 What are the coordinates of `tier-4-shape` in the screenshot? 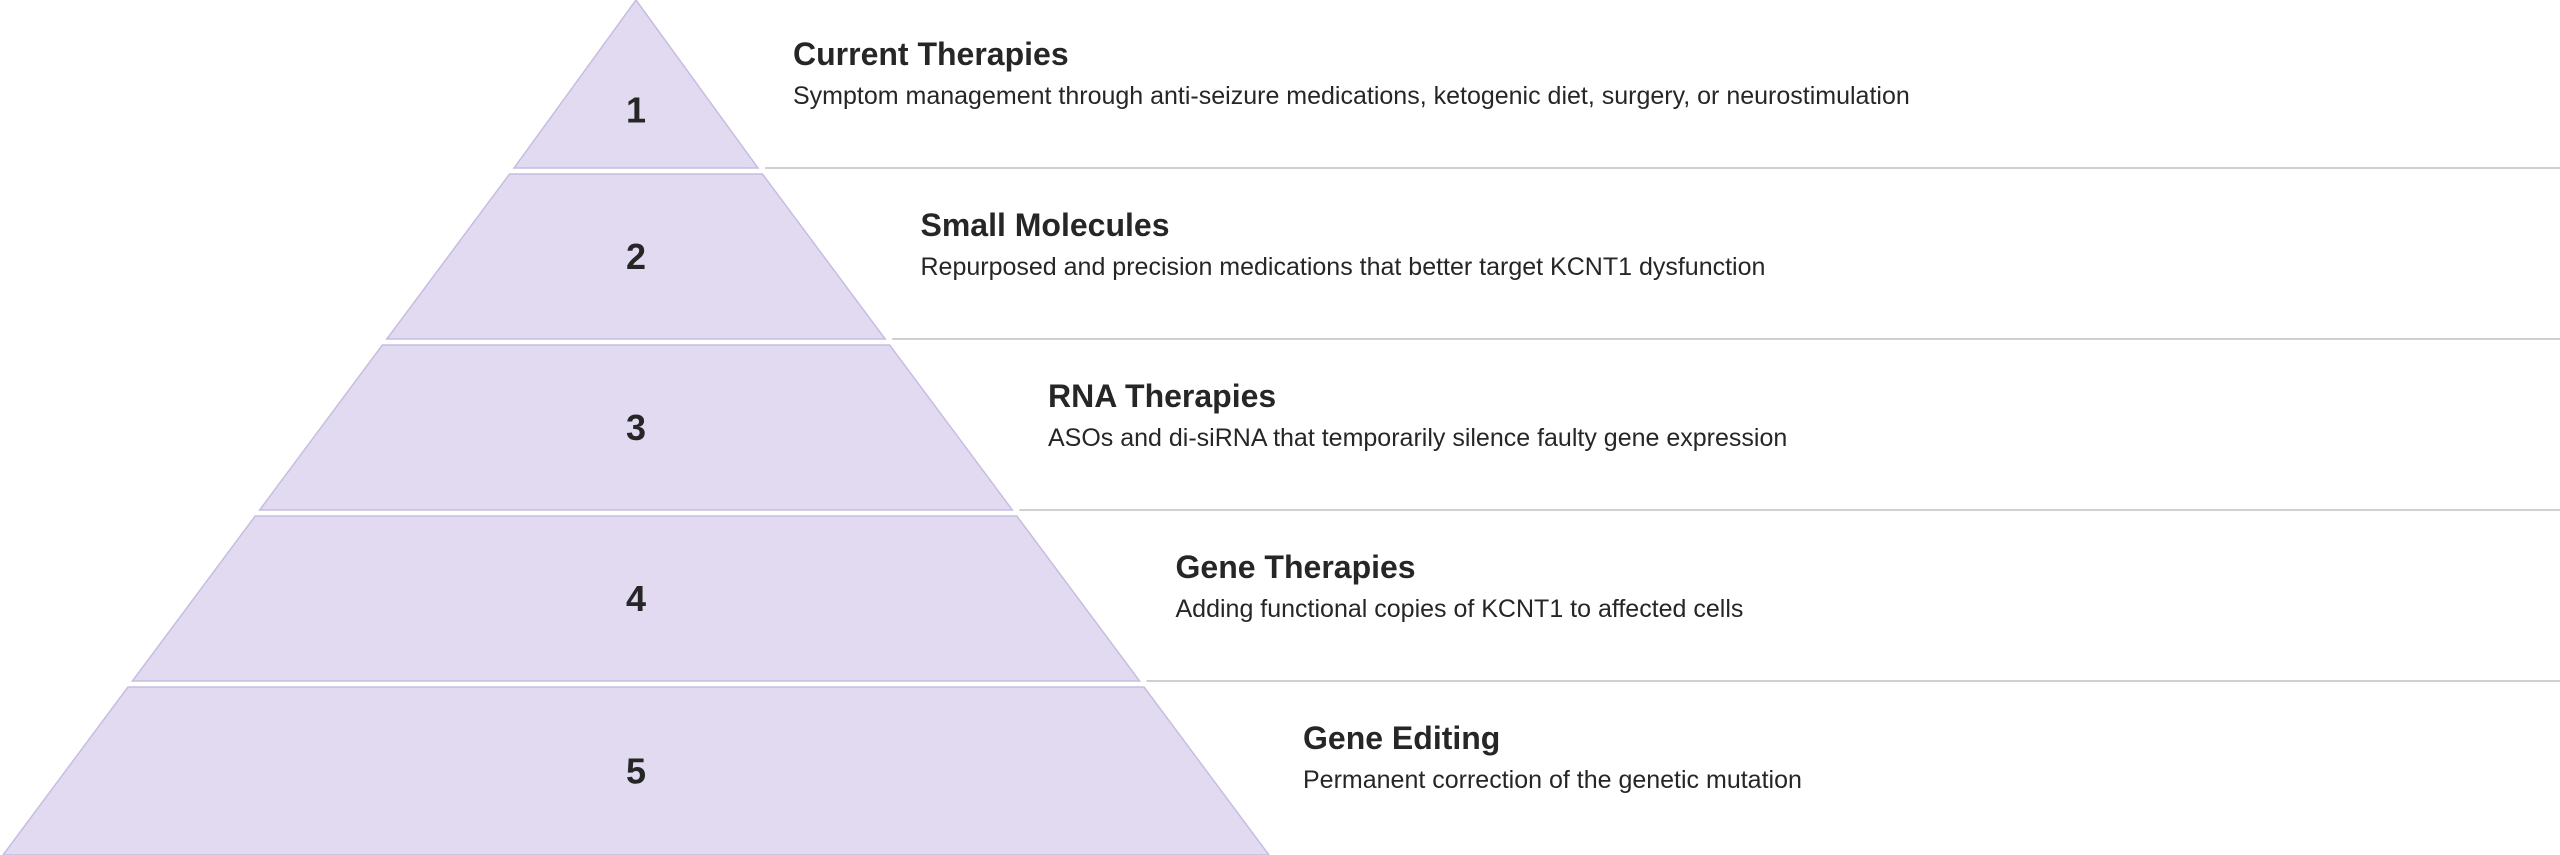 It's located at (636, 598).